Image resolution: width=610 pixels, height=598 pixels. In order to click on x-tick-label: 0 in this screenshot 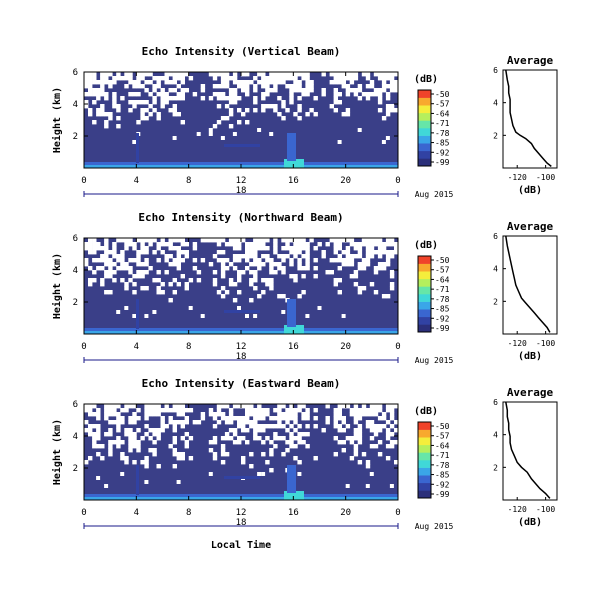, I will do `click(83, 513)`.